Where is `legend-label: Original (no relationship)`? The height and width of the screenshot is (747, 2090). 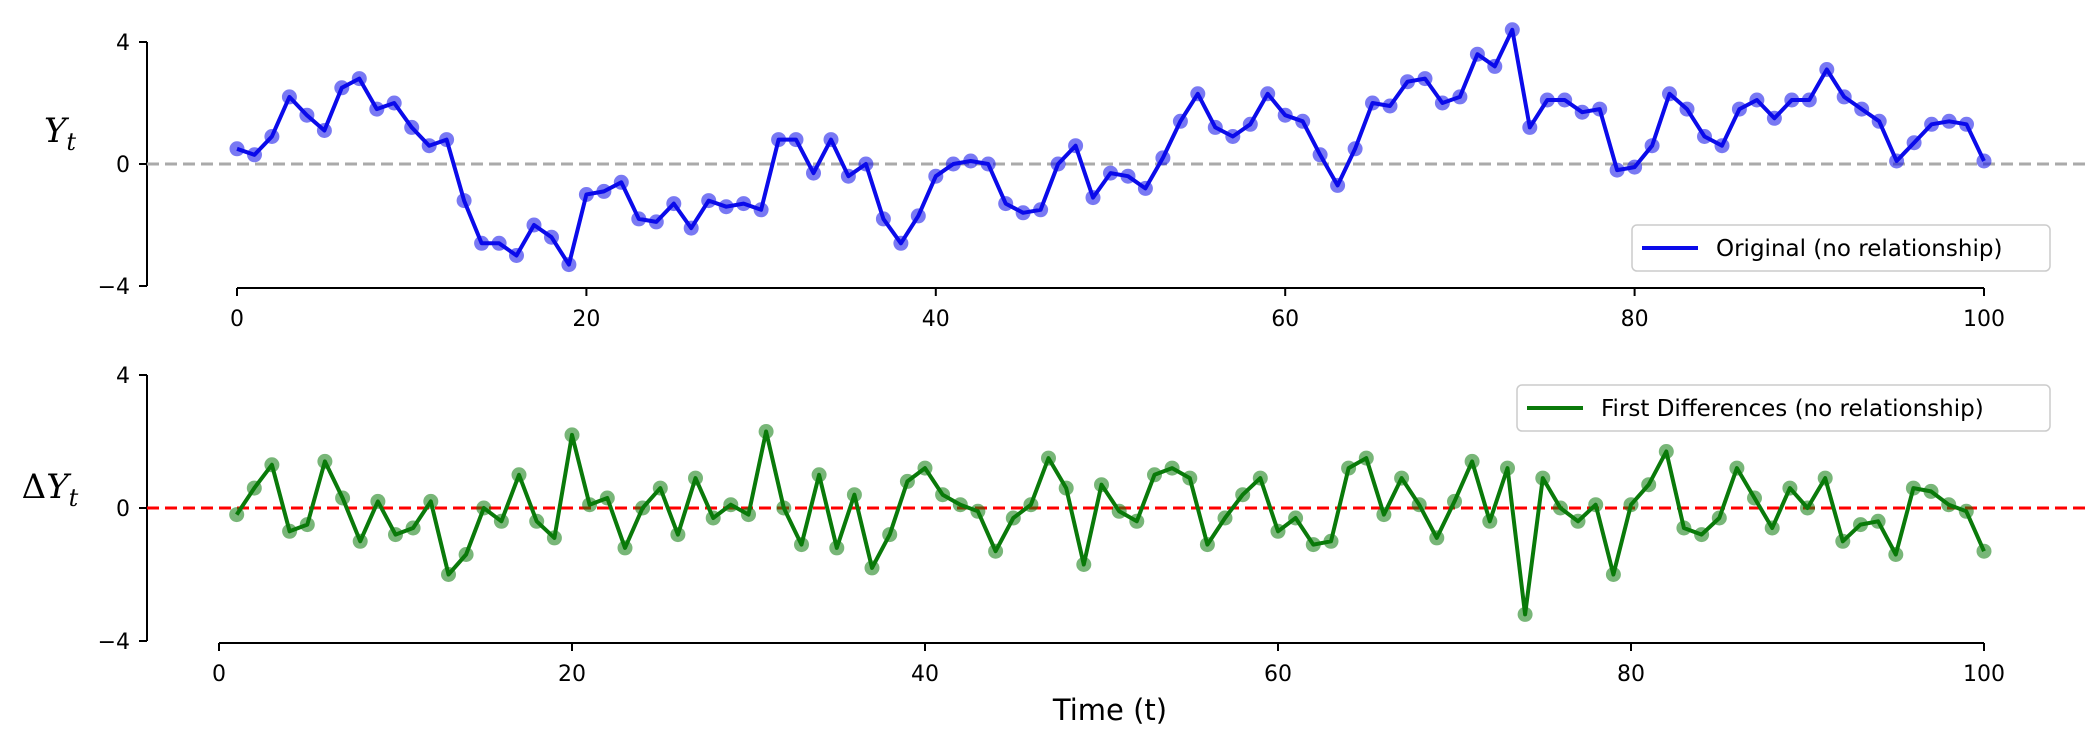 legend-label: Original (no relationship) is located at coordinates (1859, 249).